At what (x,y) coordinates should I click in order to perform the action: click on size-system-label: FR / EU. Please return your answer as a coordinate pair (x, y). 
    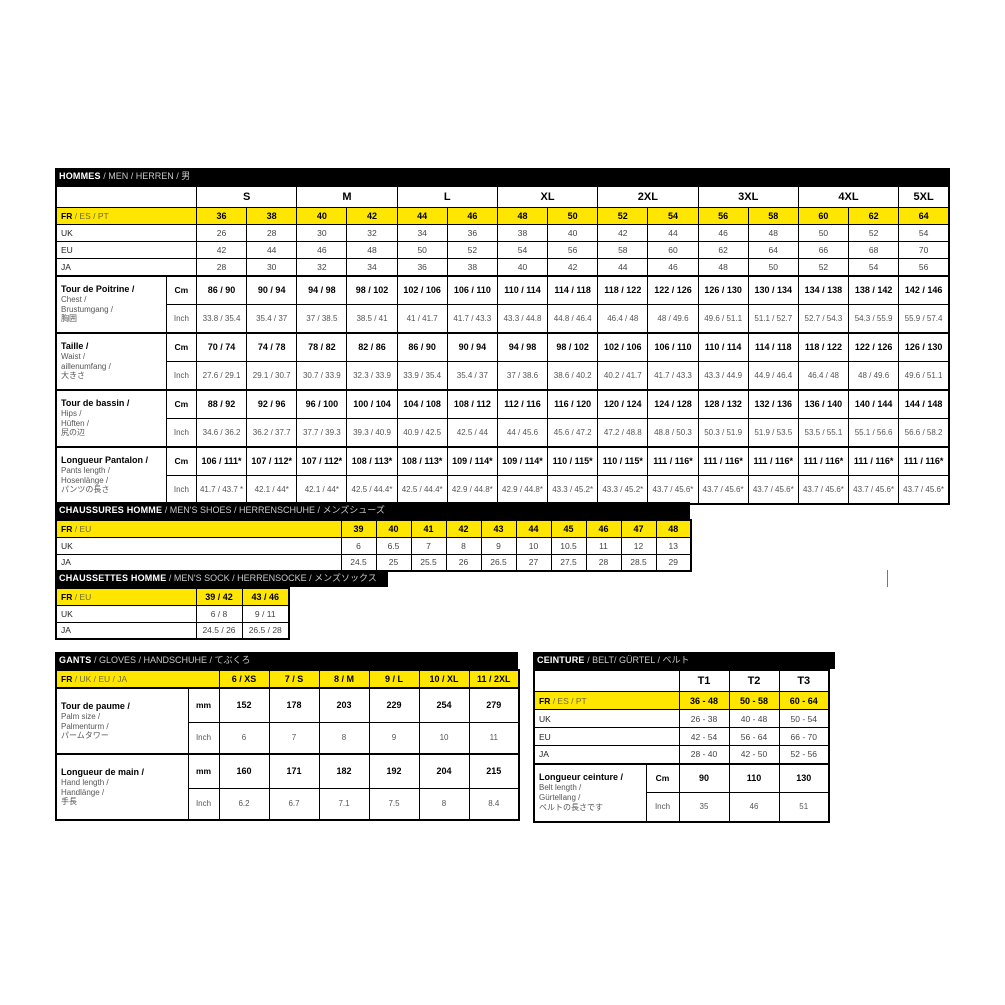
    Looking at the image, I should click on (198, 528).